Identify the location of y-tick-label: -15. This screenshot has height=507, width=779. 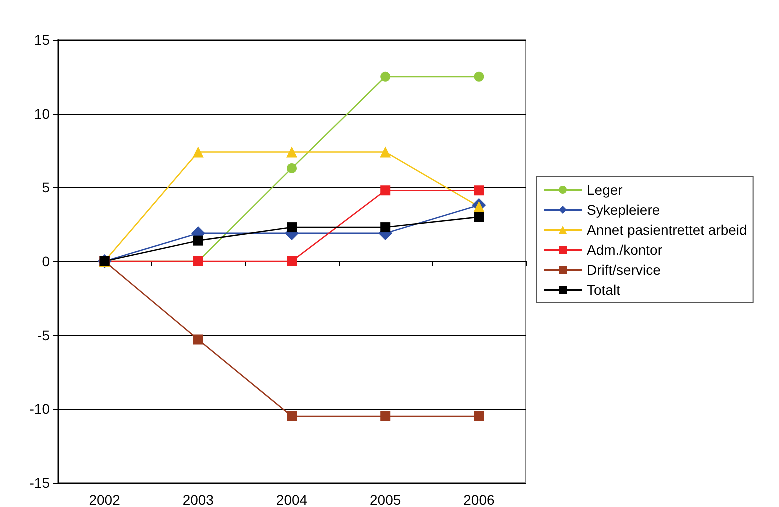
(40, 483).